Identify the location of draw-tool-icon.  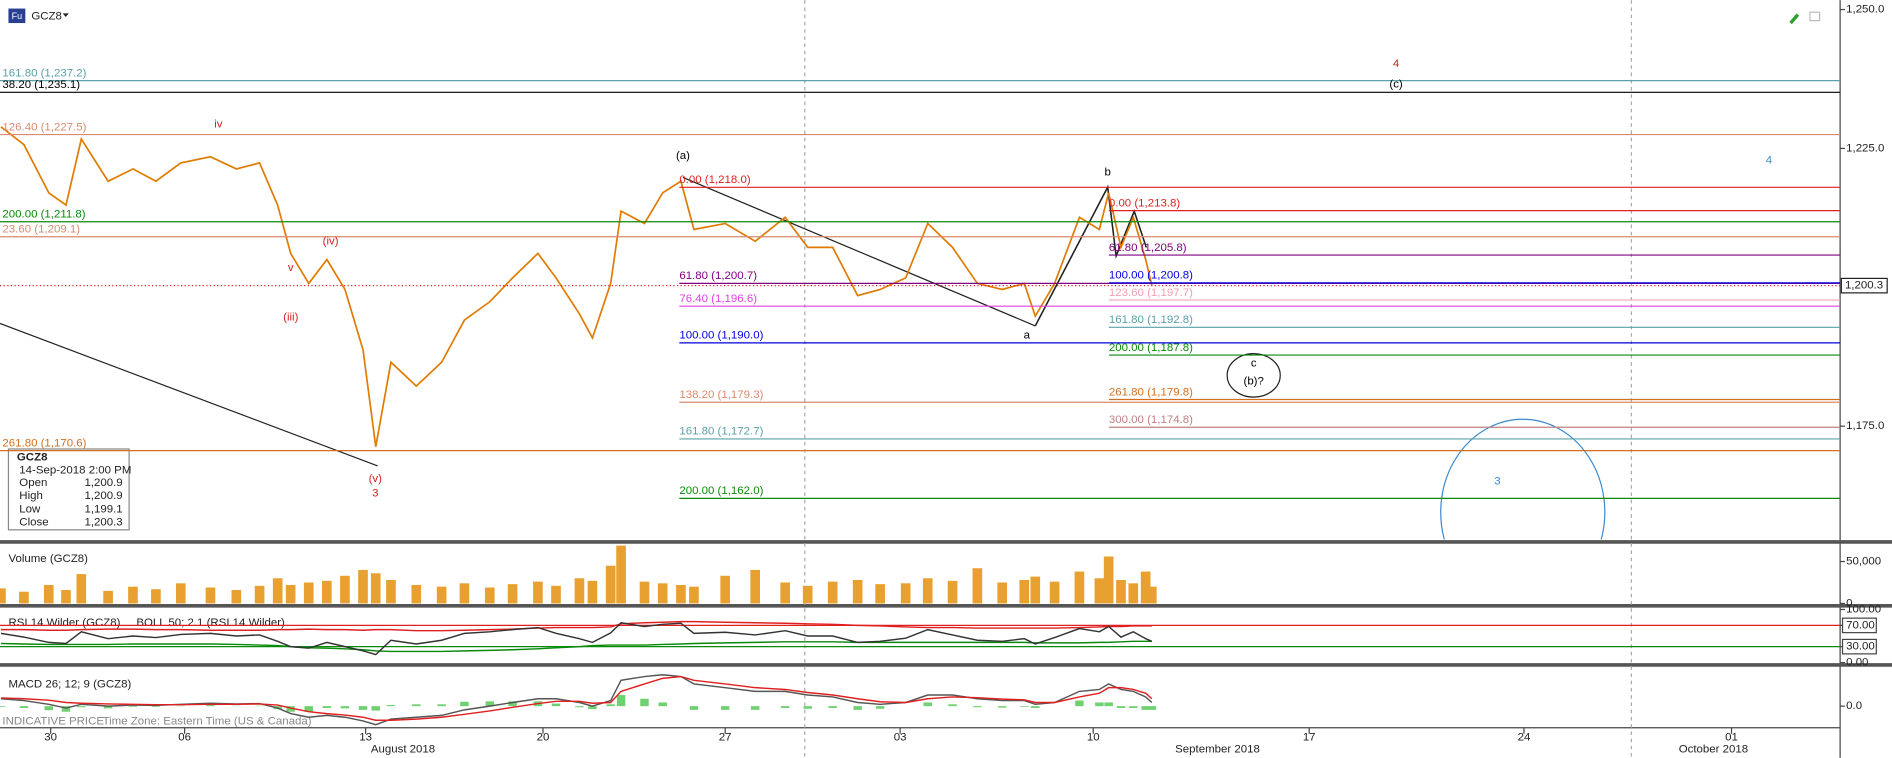
(1794, 19).